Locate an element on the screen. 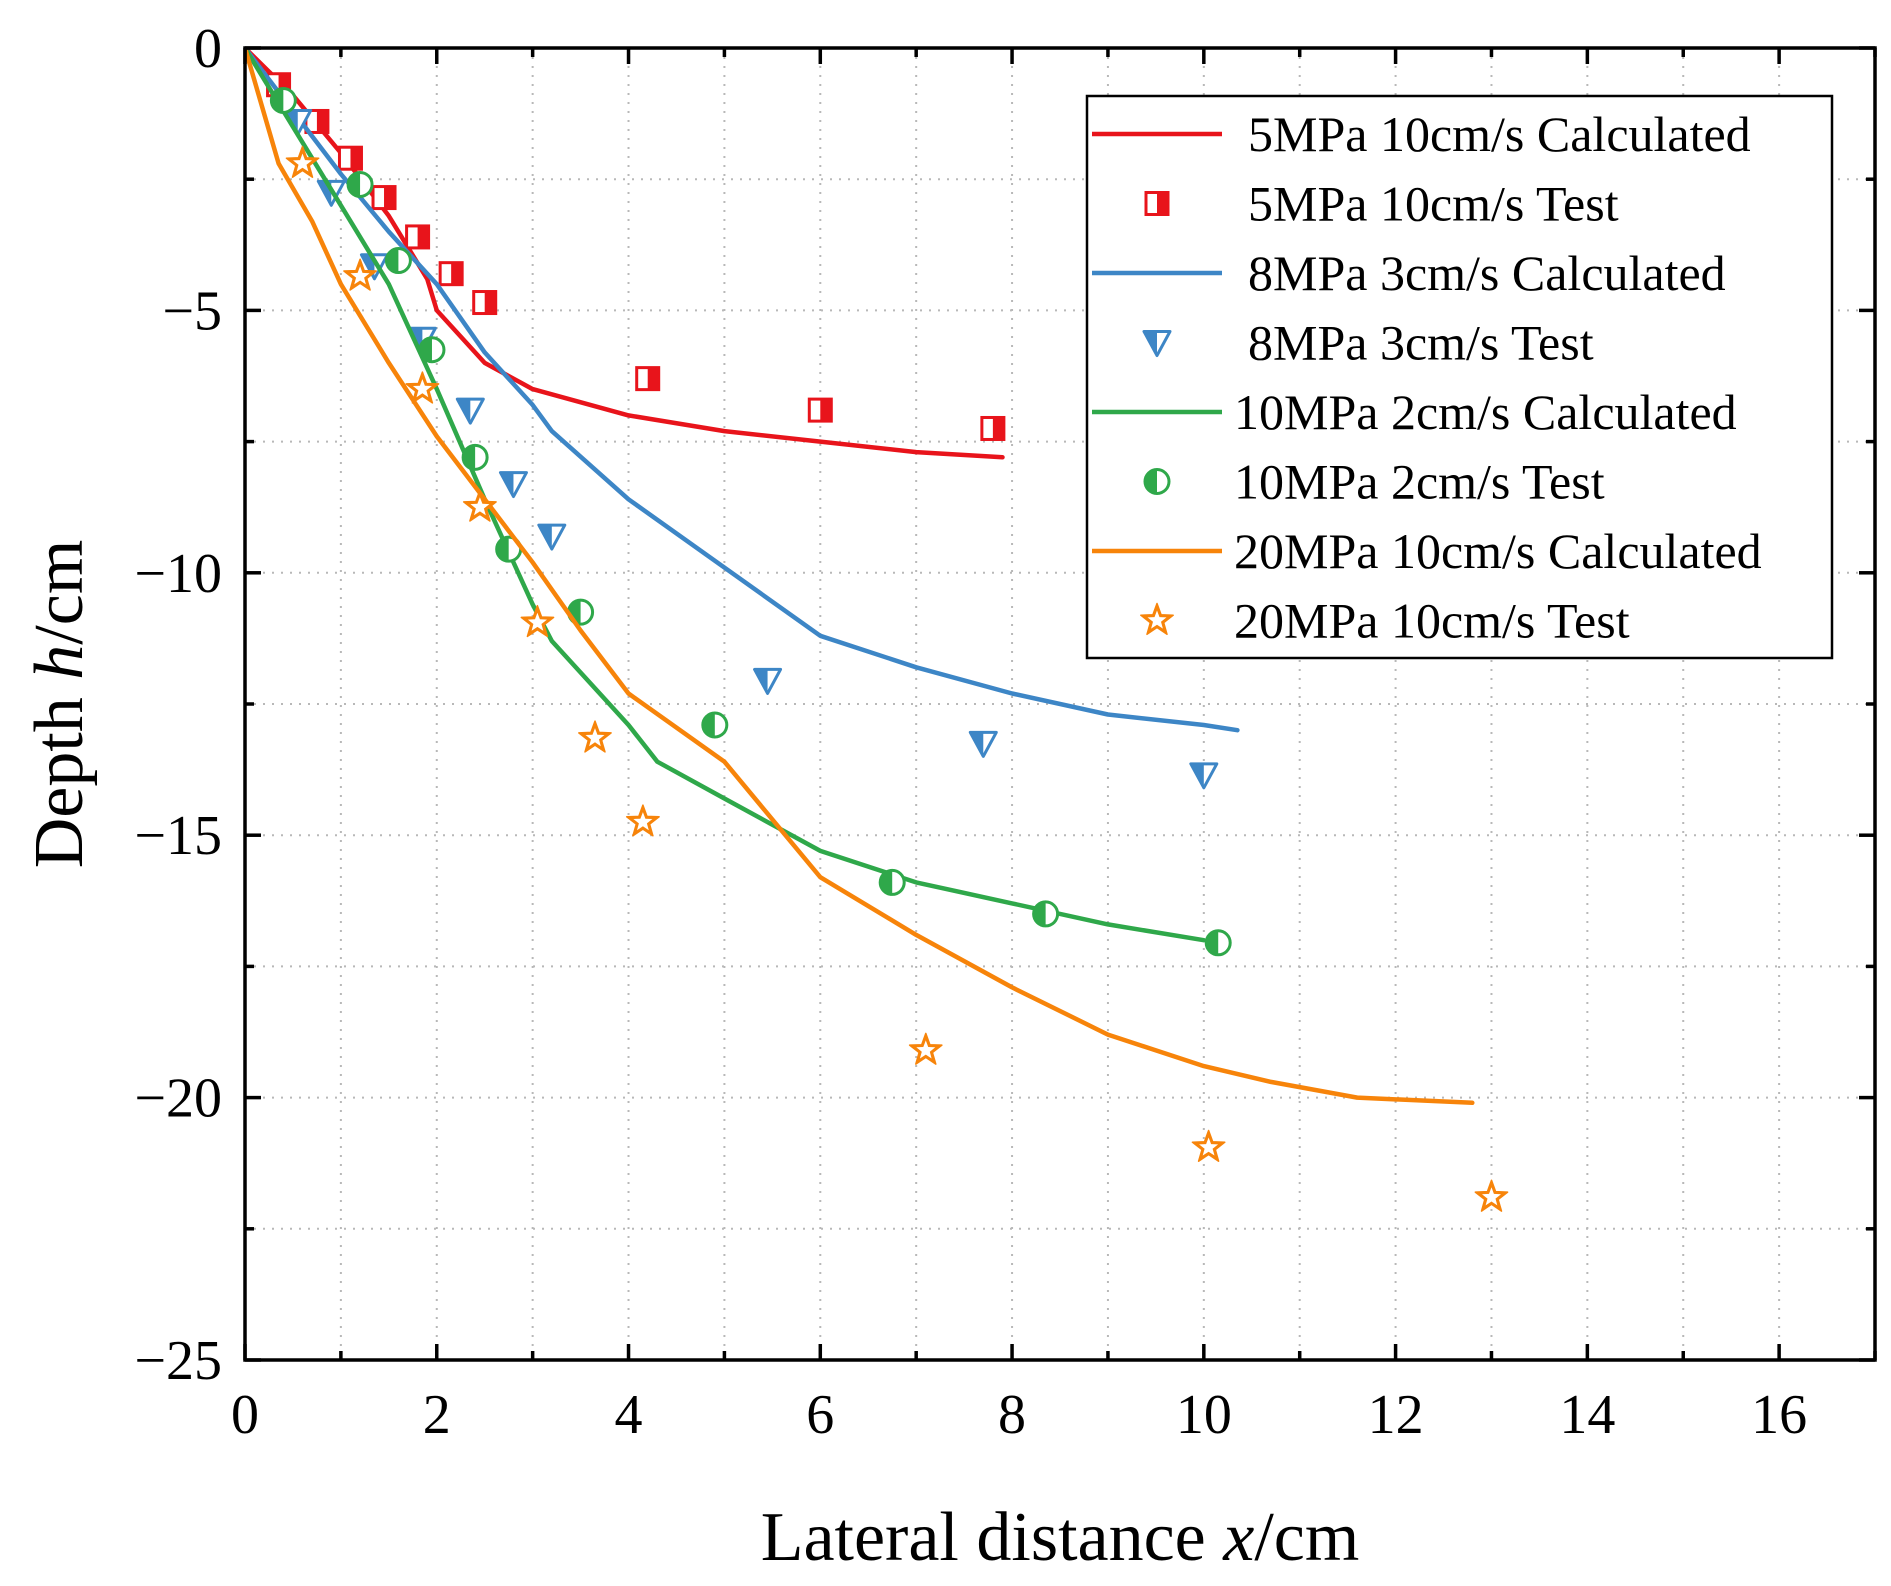 The width and height of the screenshot is (1891, 1586). legend-label: 5MPa 10cm/s Test is located at coordinates (1433, 204).